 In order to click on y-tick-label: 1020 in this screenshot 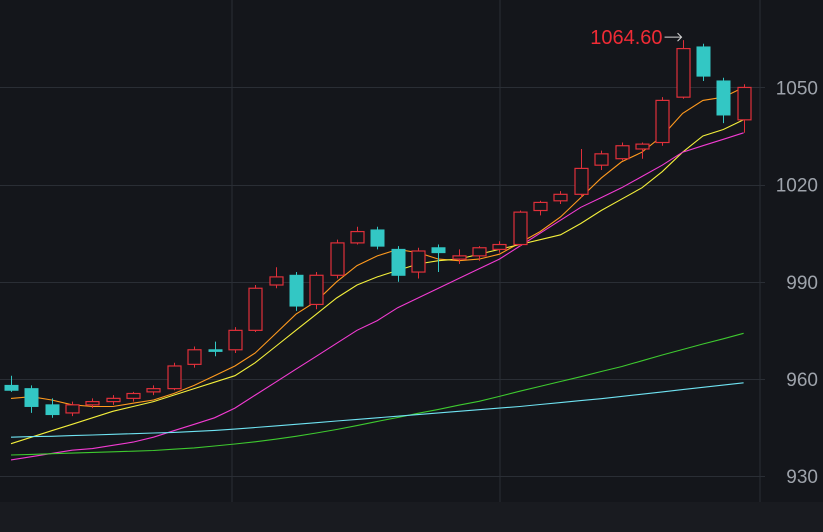, I will do `click(797, 186)`.